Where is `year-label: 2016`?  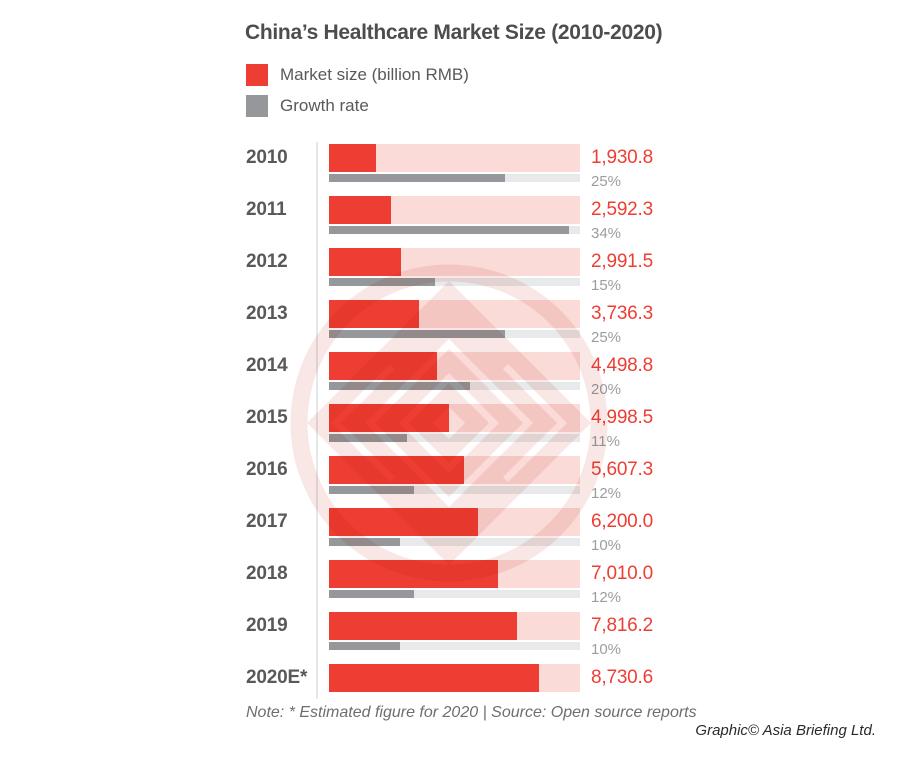 year-label: 2016 is located at coordinates (267, 469).